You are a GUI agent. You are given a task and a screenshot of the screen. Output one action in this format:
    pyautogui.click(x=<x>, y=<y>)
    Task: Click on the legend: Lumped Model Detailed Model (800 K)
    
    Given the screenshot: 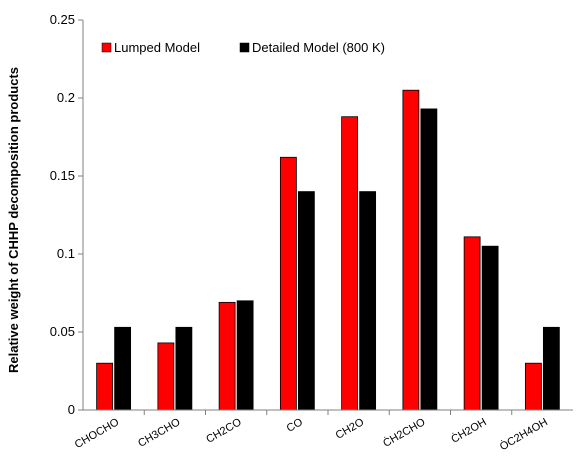 What is the action you would take?
    pyautogui.click(x=243, y=47)
    